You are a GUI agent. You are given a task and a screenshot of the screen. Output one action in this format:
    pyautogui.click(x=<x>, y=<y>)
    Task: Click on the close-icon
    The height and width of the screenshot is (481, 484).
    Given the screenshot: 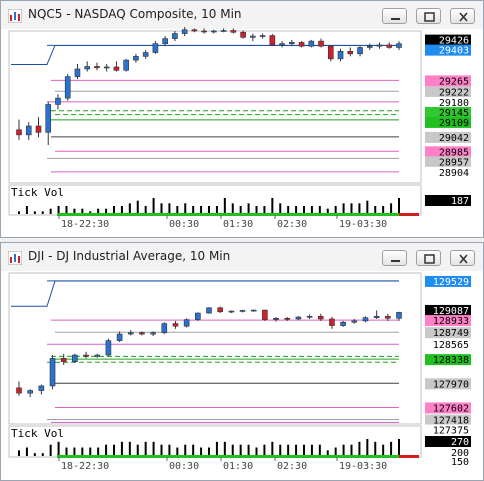 What is the action you would take?
    pyautogui.click(x=463, y=259)
    